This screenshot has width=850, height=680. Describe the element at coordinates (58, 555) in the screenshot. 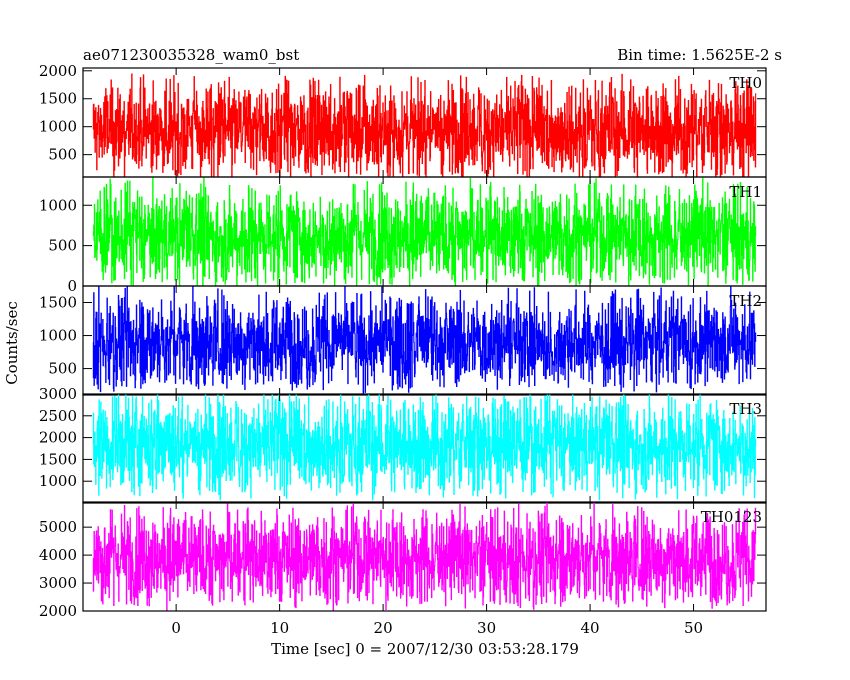

I see `y-tick-label: 4000` at that location.